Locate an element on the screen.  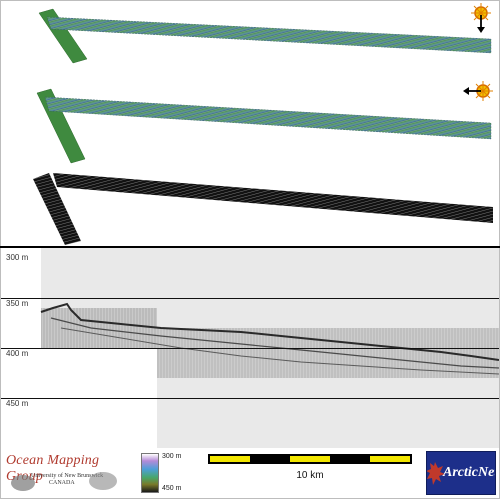
depth-colorbar: 300 m 450 m is located at coordinates (164, 473).